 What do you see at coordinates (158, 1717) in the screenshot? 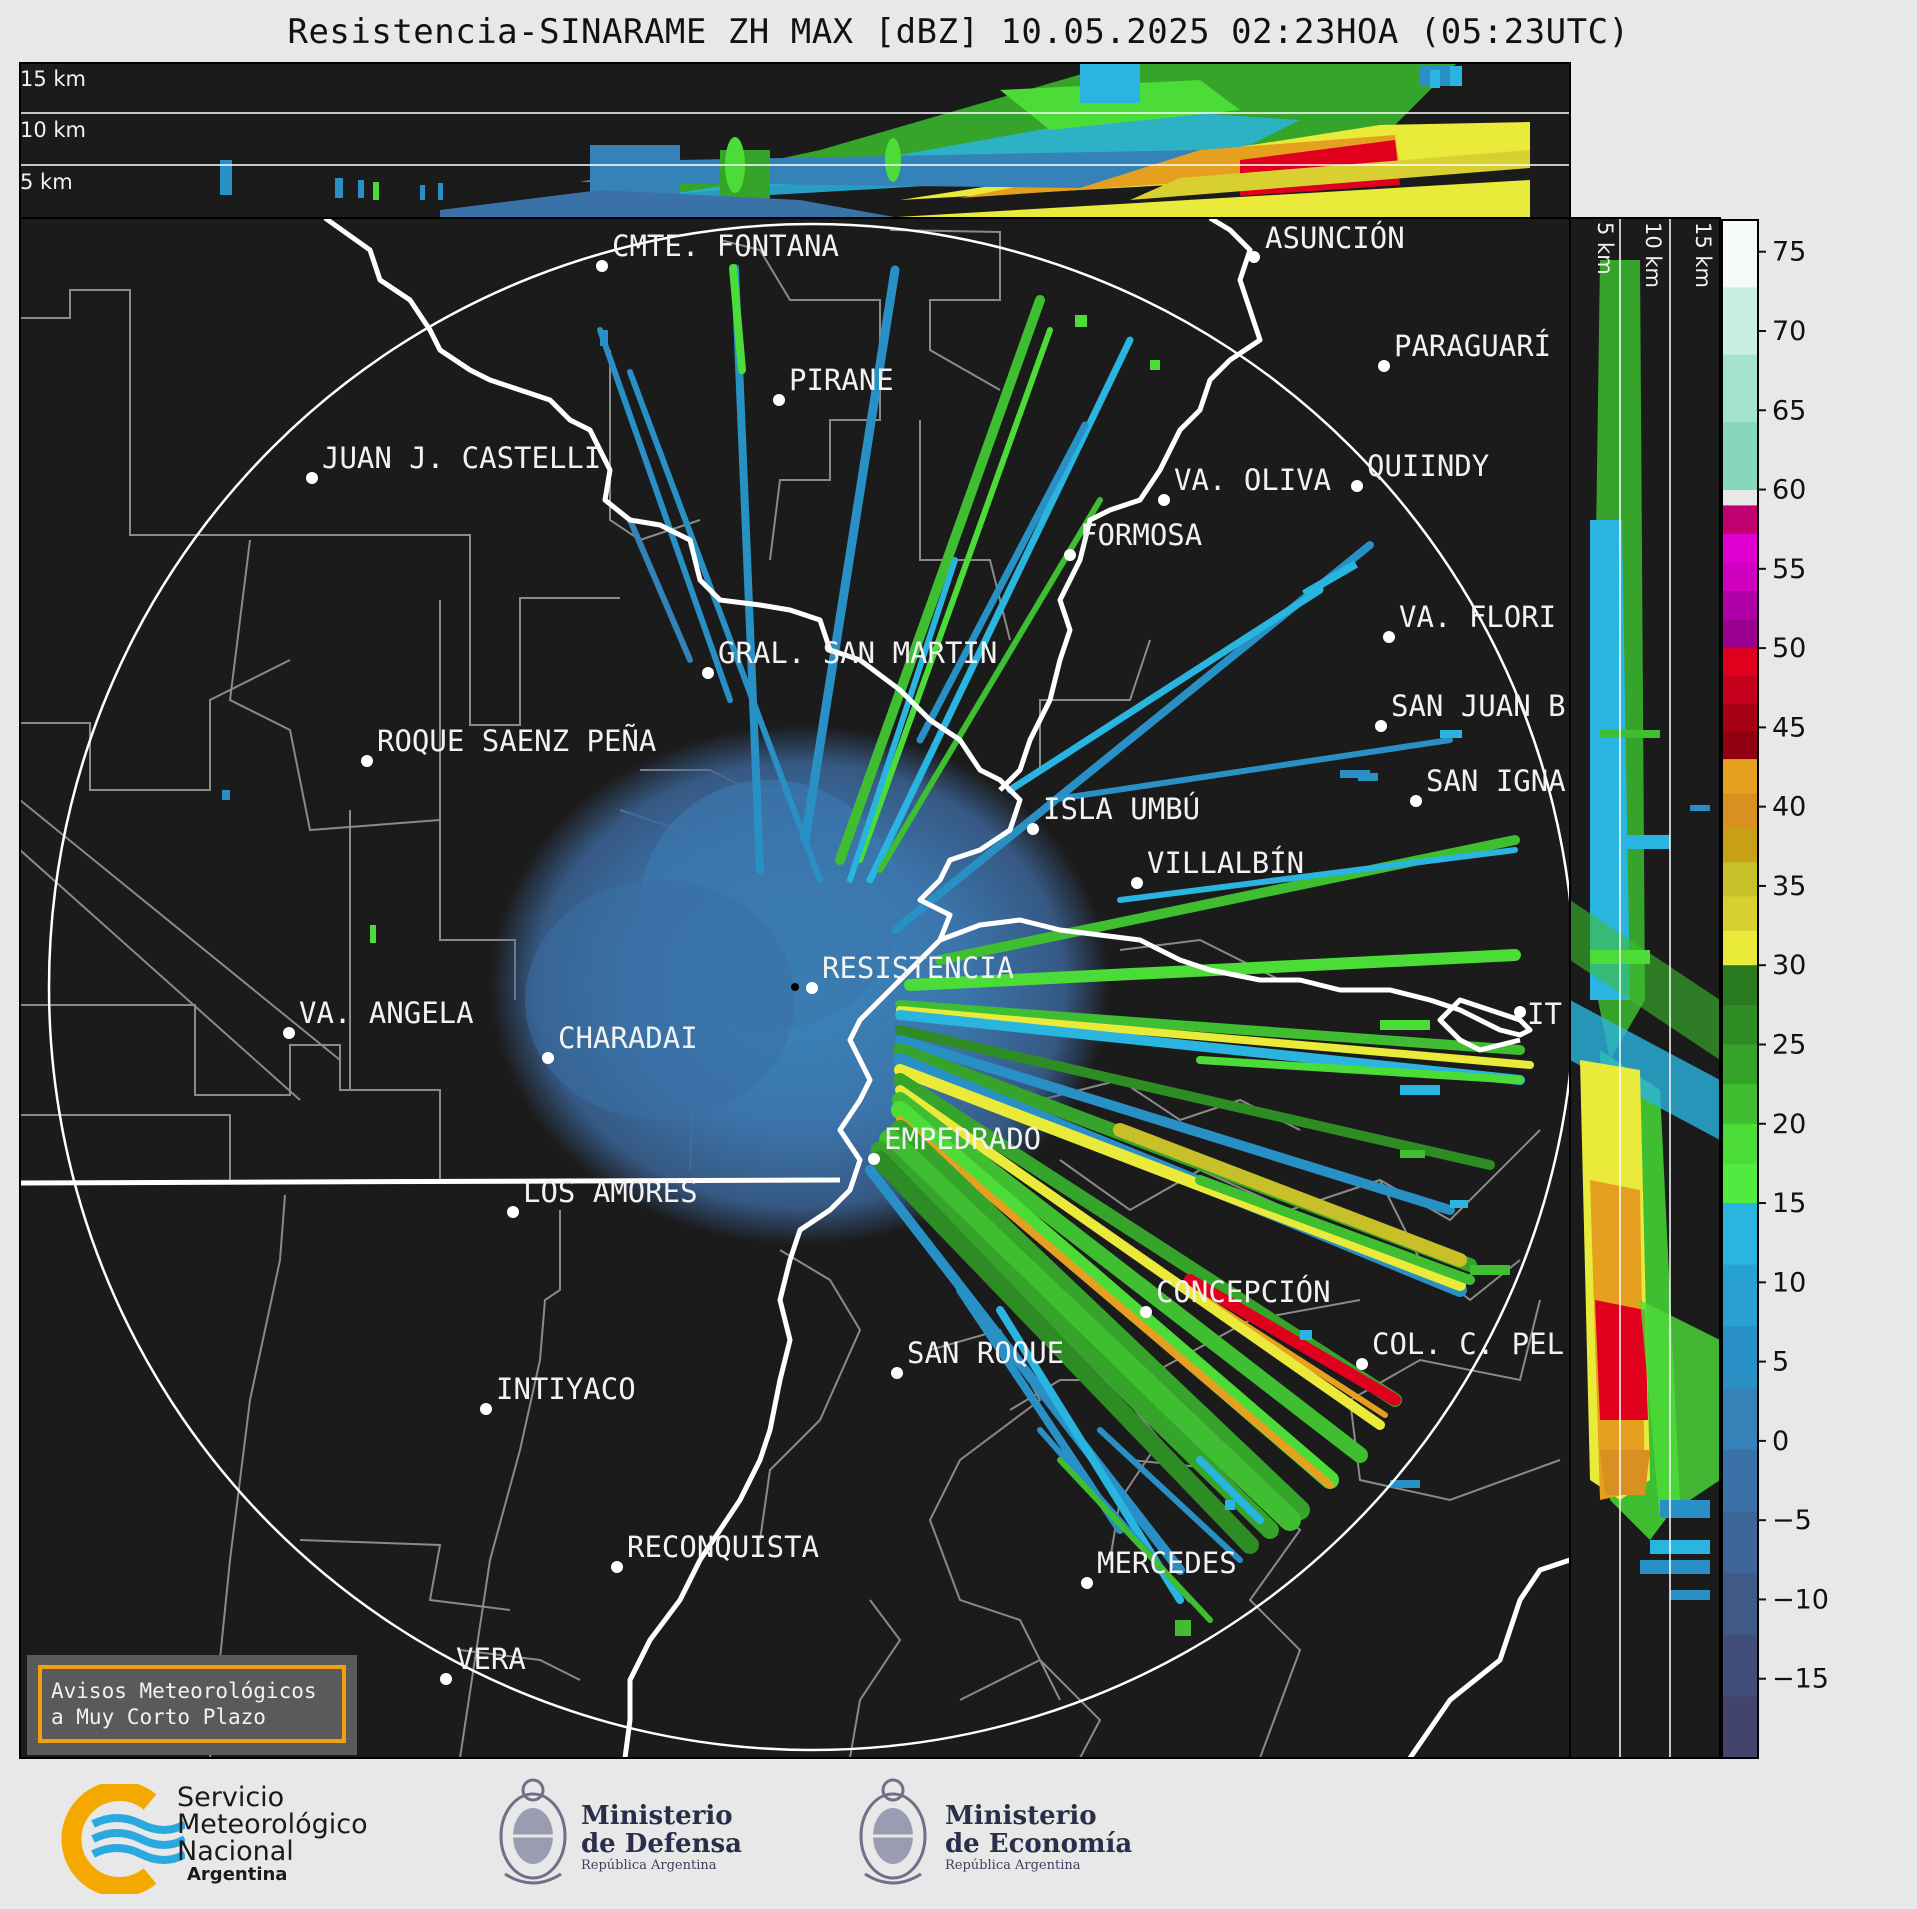
I see `notice-line-2: a Muy Corto Plazo` at bounding box center [158, 1717].